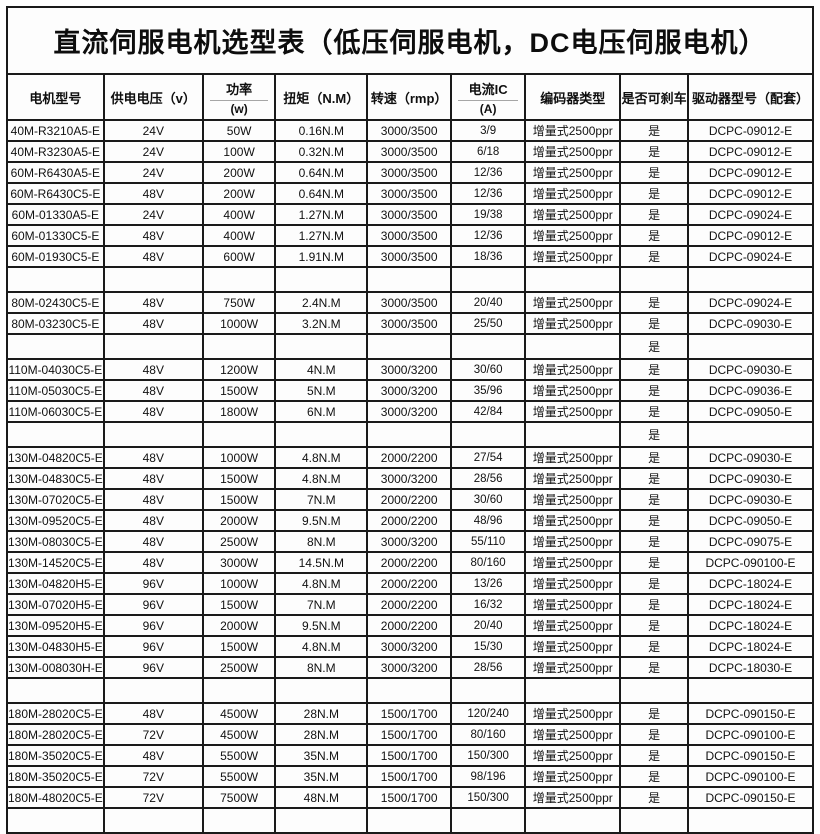 The height and width of the screenshot is (834, 820). I want to click on cell-speed: 2000/2200, so click(409, 583).